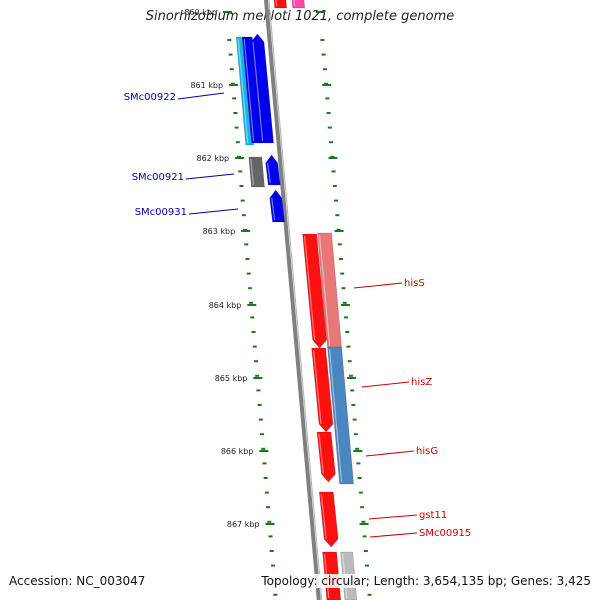 This screenshot has width=600, height=600. What do you see at coordinates (277, 206) in the screenshot?
I see `gene-smc00931-blue` at bounding box center [277, 206].